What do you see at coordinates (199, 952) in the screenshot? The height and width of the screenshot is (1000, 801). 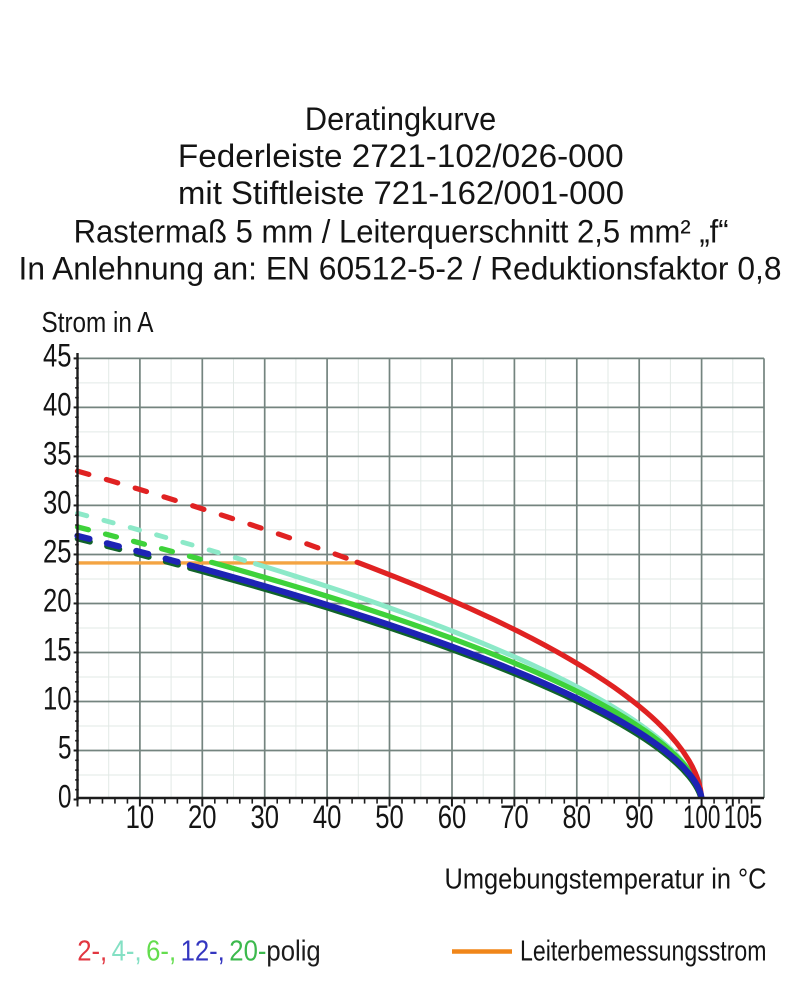 I see `svg-text: 2-, 4-, 6-, 12-, 20-polig` at bounding box center [199, 952].